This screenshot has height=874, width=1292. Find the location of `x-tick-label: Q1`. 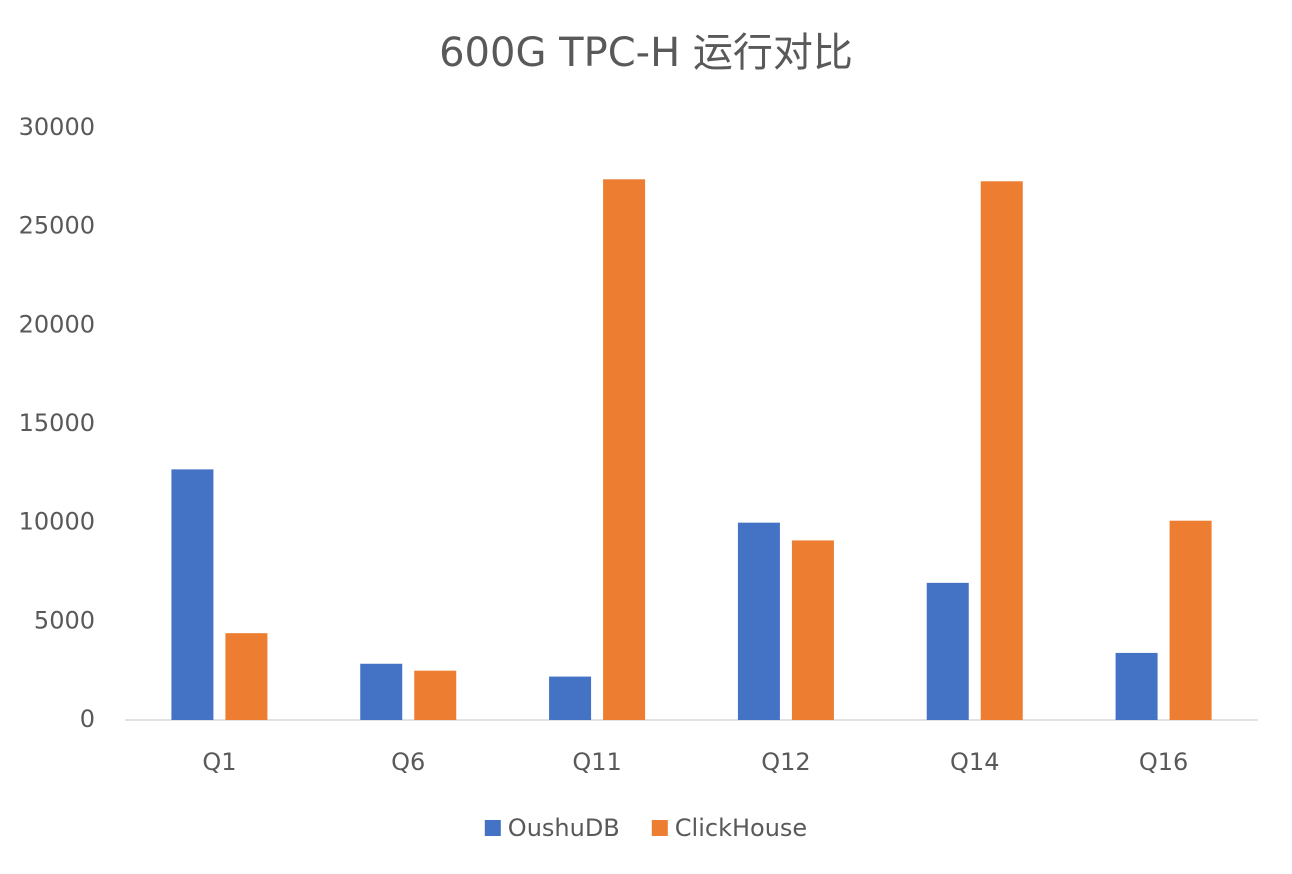

x-tick-label: Q1 is located at coordinates (219, 762).